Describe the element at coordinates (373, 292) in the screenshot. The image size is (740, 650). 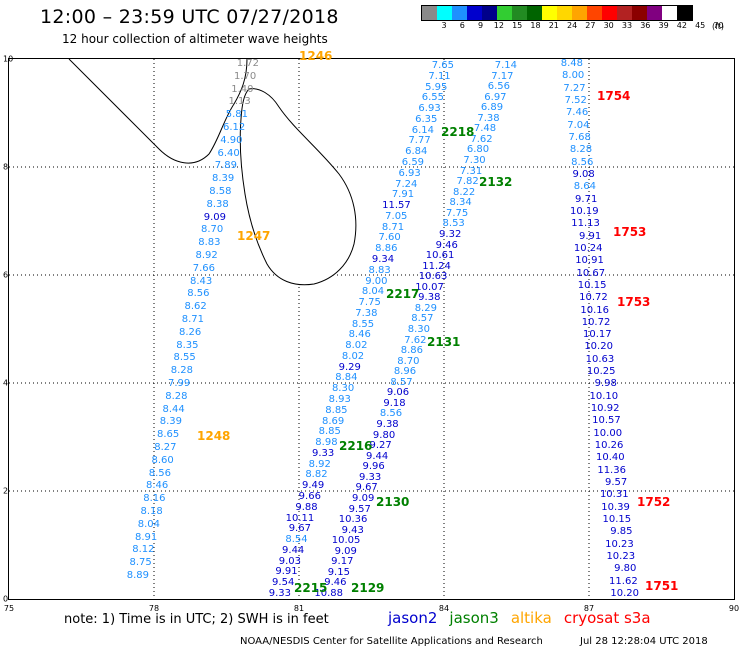
I see `jason3-swh-value: 8.04` at that location.